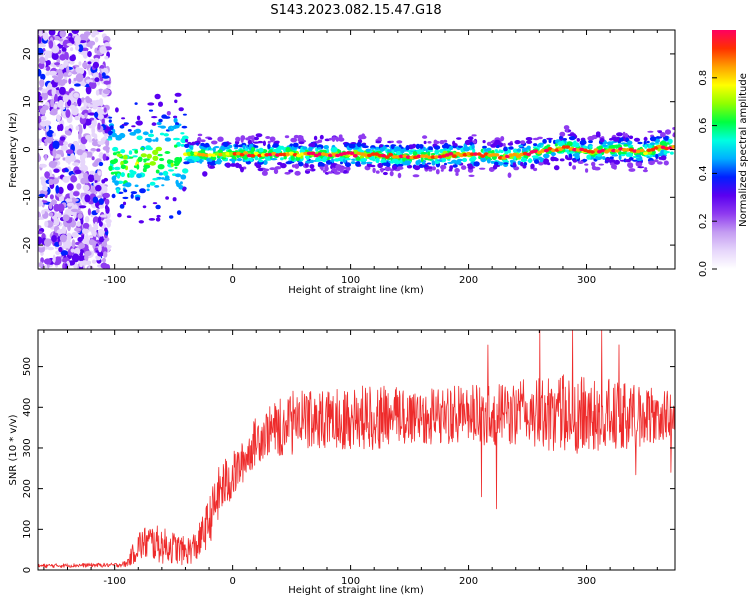  Describe the element at coordinates (27, 407) in the screenshot. I see `y-tick-label: 400` at that location.